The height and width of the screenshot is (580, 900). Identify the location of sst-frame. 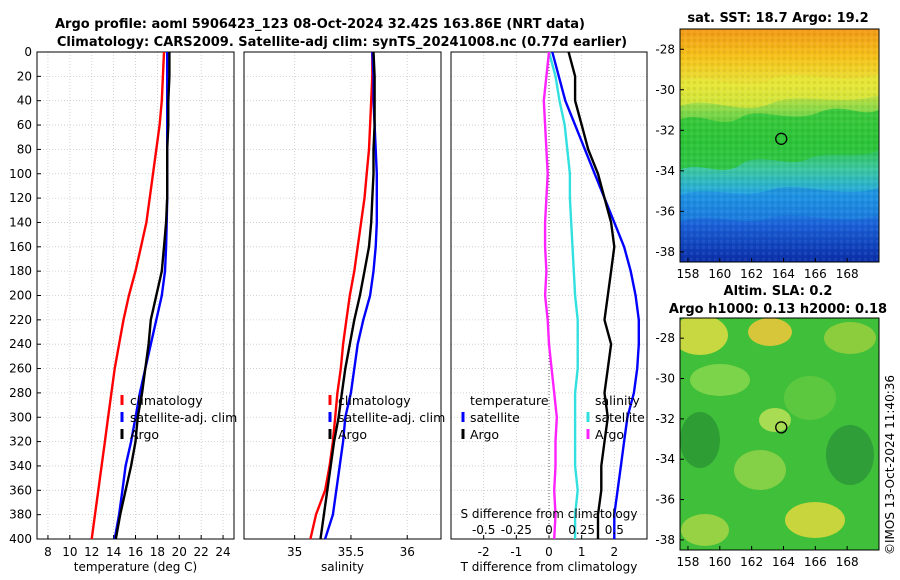
(779, 145).